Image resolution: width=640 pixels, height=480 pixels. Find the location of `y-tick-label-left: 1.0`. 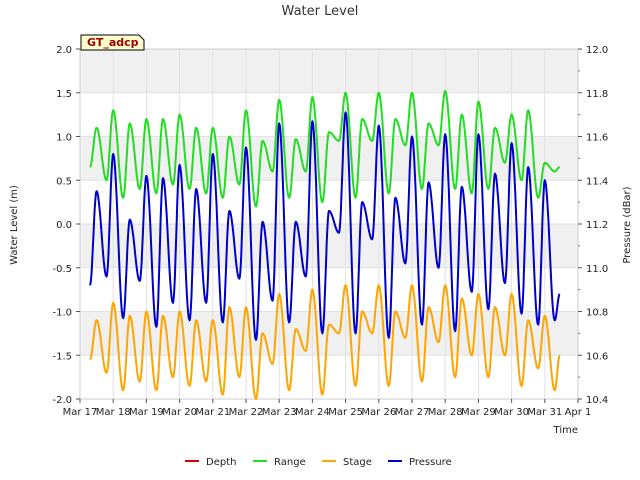

y-tick-label-left: 1.0 is located at coordinates (64, 138).